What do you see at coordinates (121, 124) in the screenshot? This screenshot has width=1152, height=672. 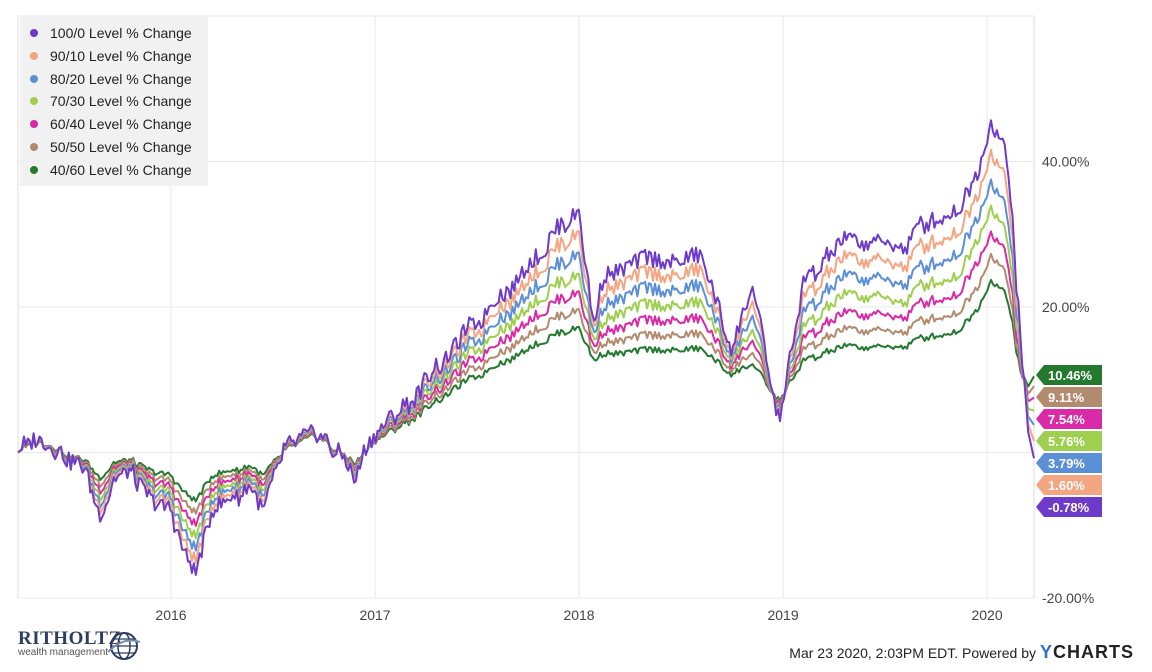 I see `legend-label: 60/40 Level % Change` at bounding box center [121, 124].